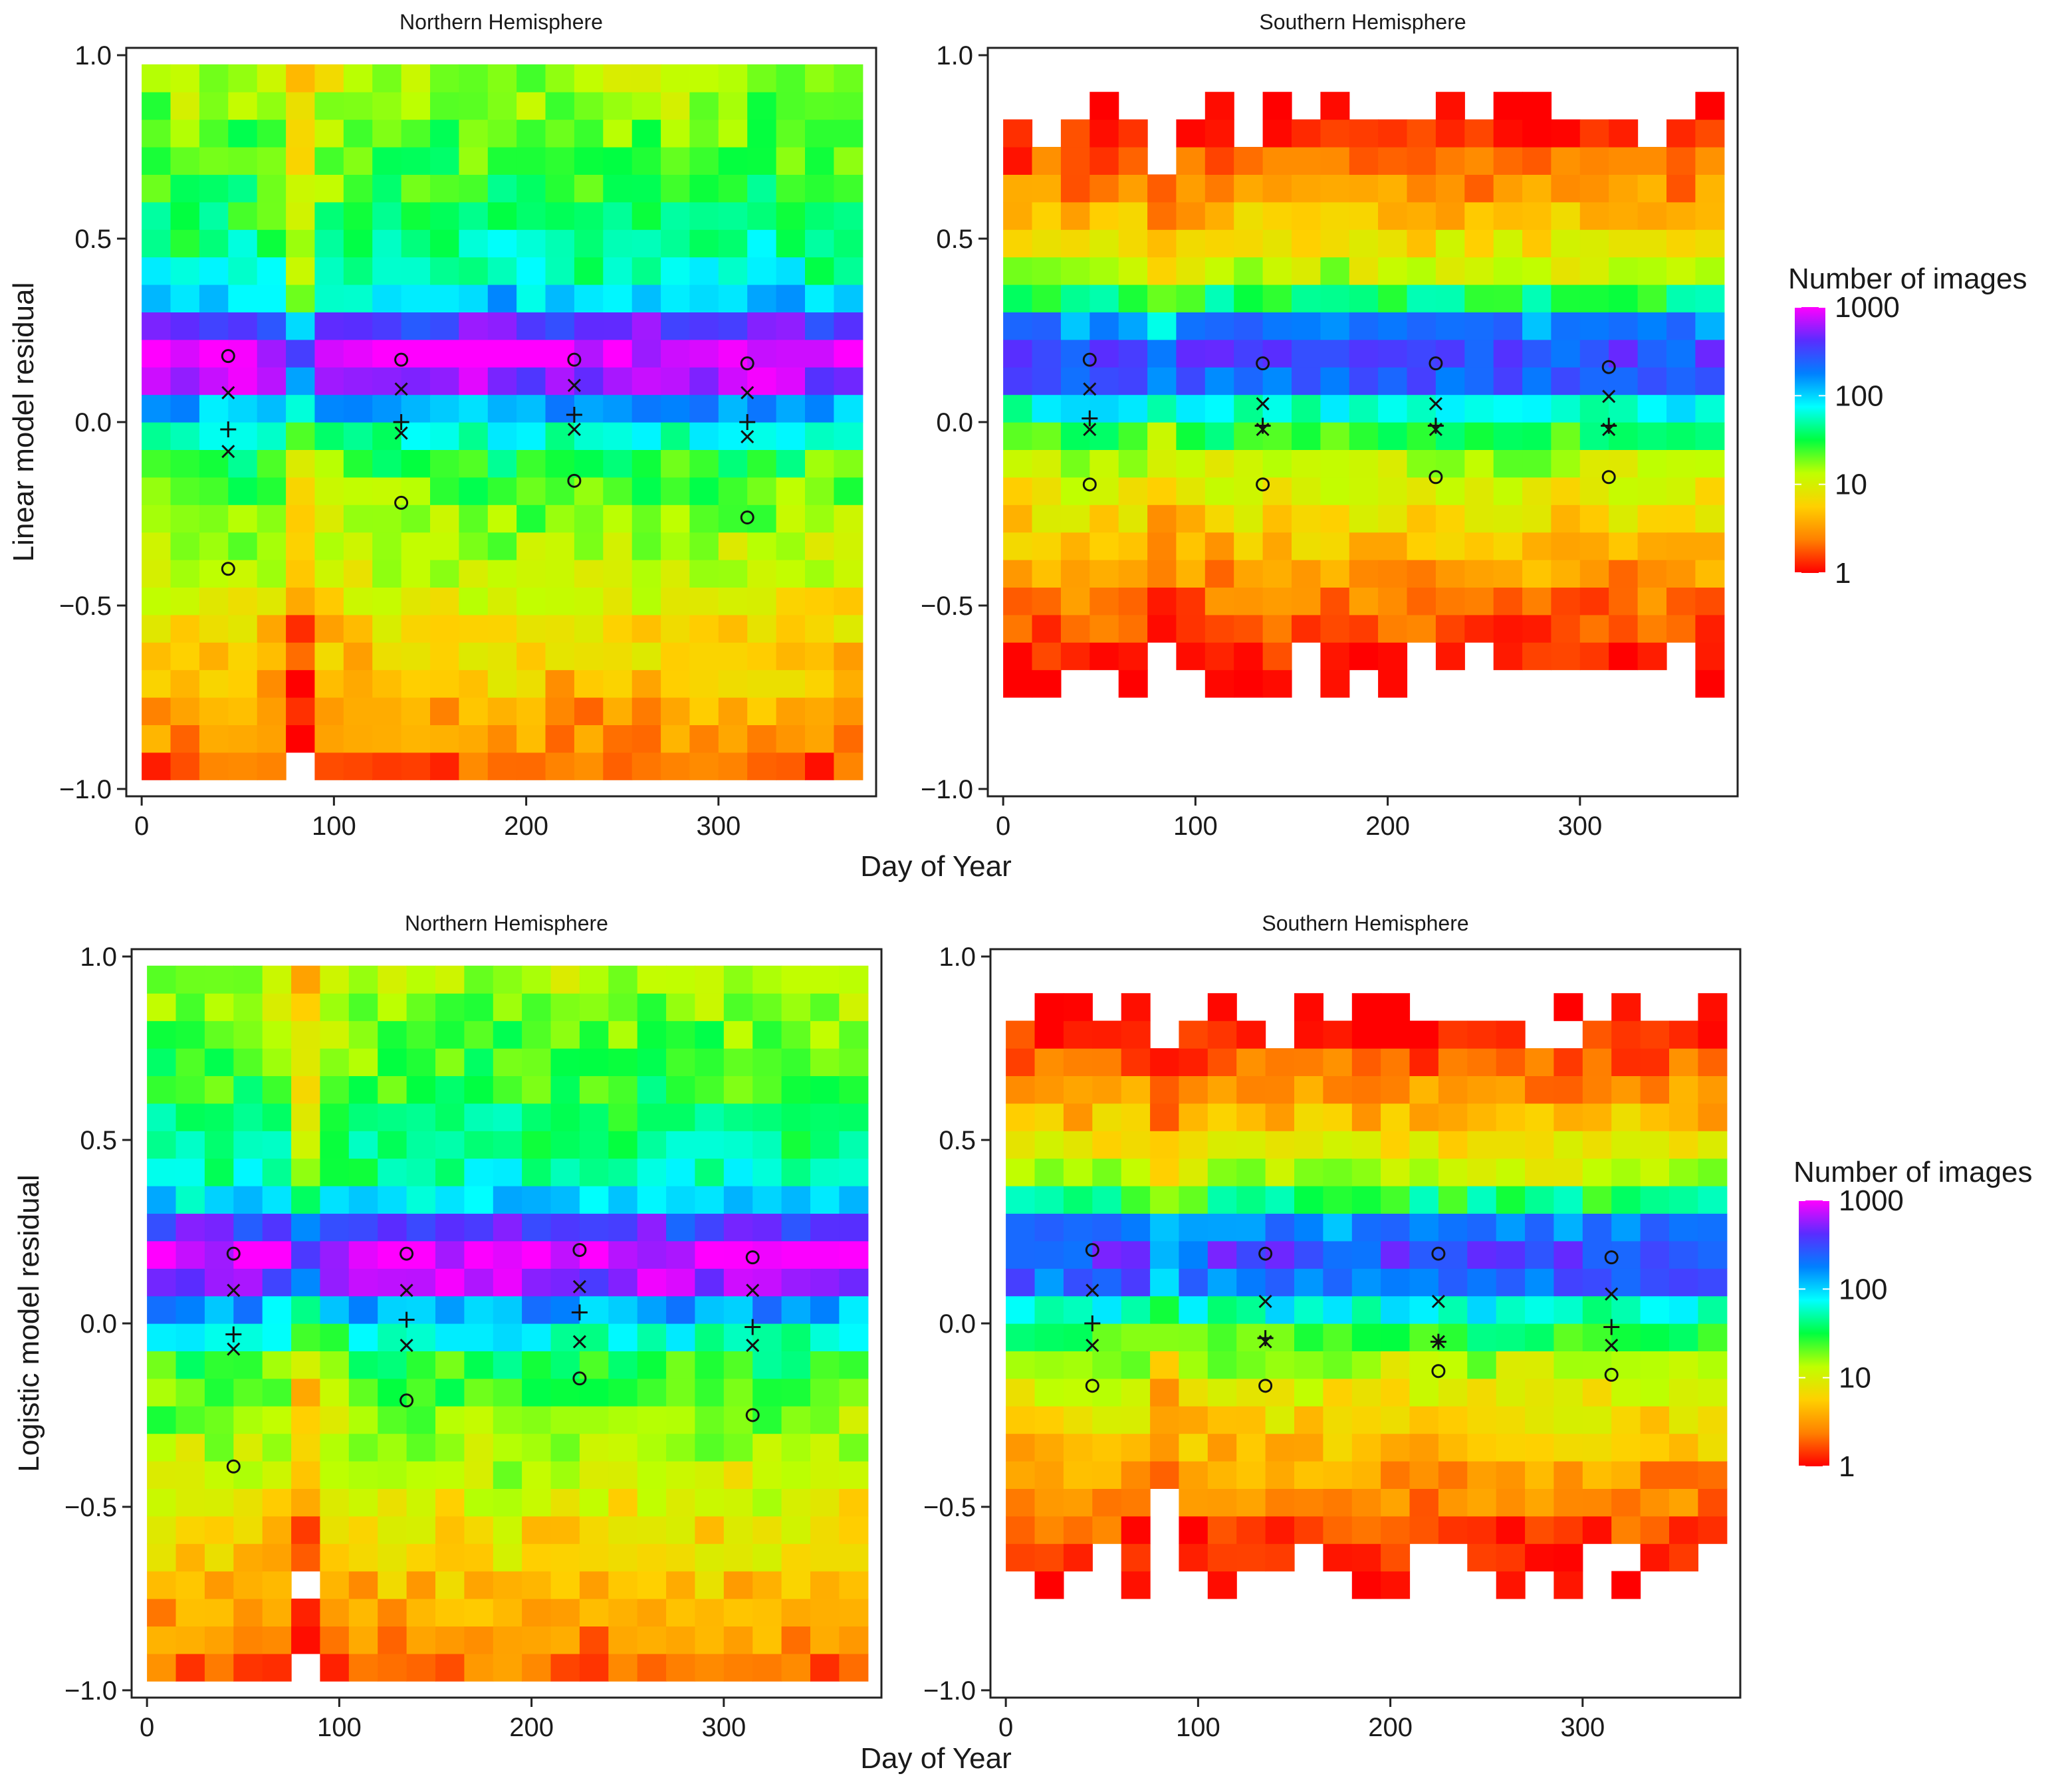 This screenshot has width=2064, height=1792. What do you see at coordinates (957, 1140) in the screenshot?
I see `y-tick-label: 0.5` at bounding box center [957, 1140].